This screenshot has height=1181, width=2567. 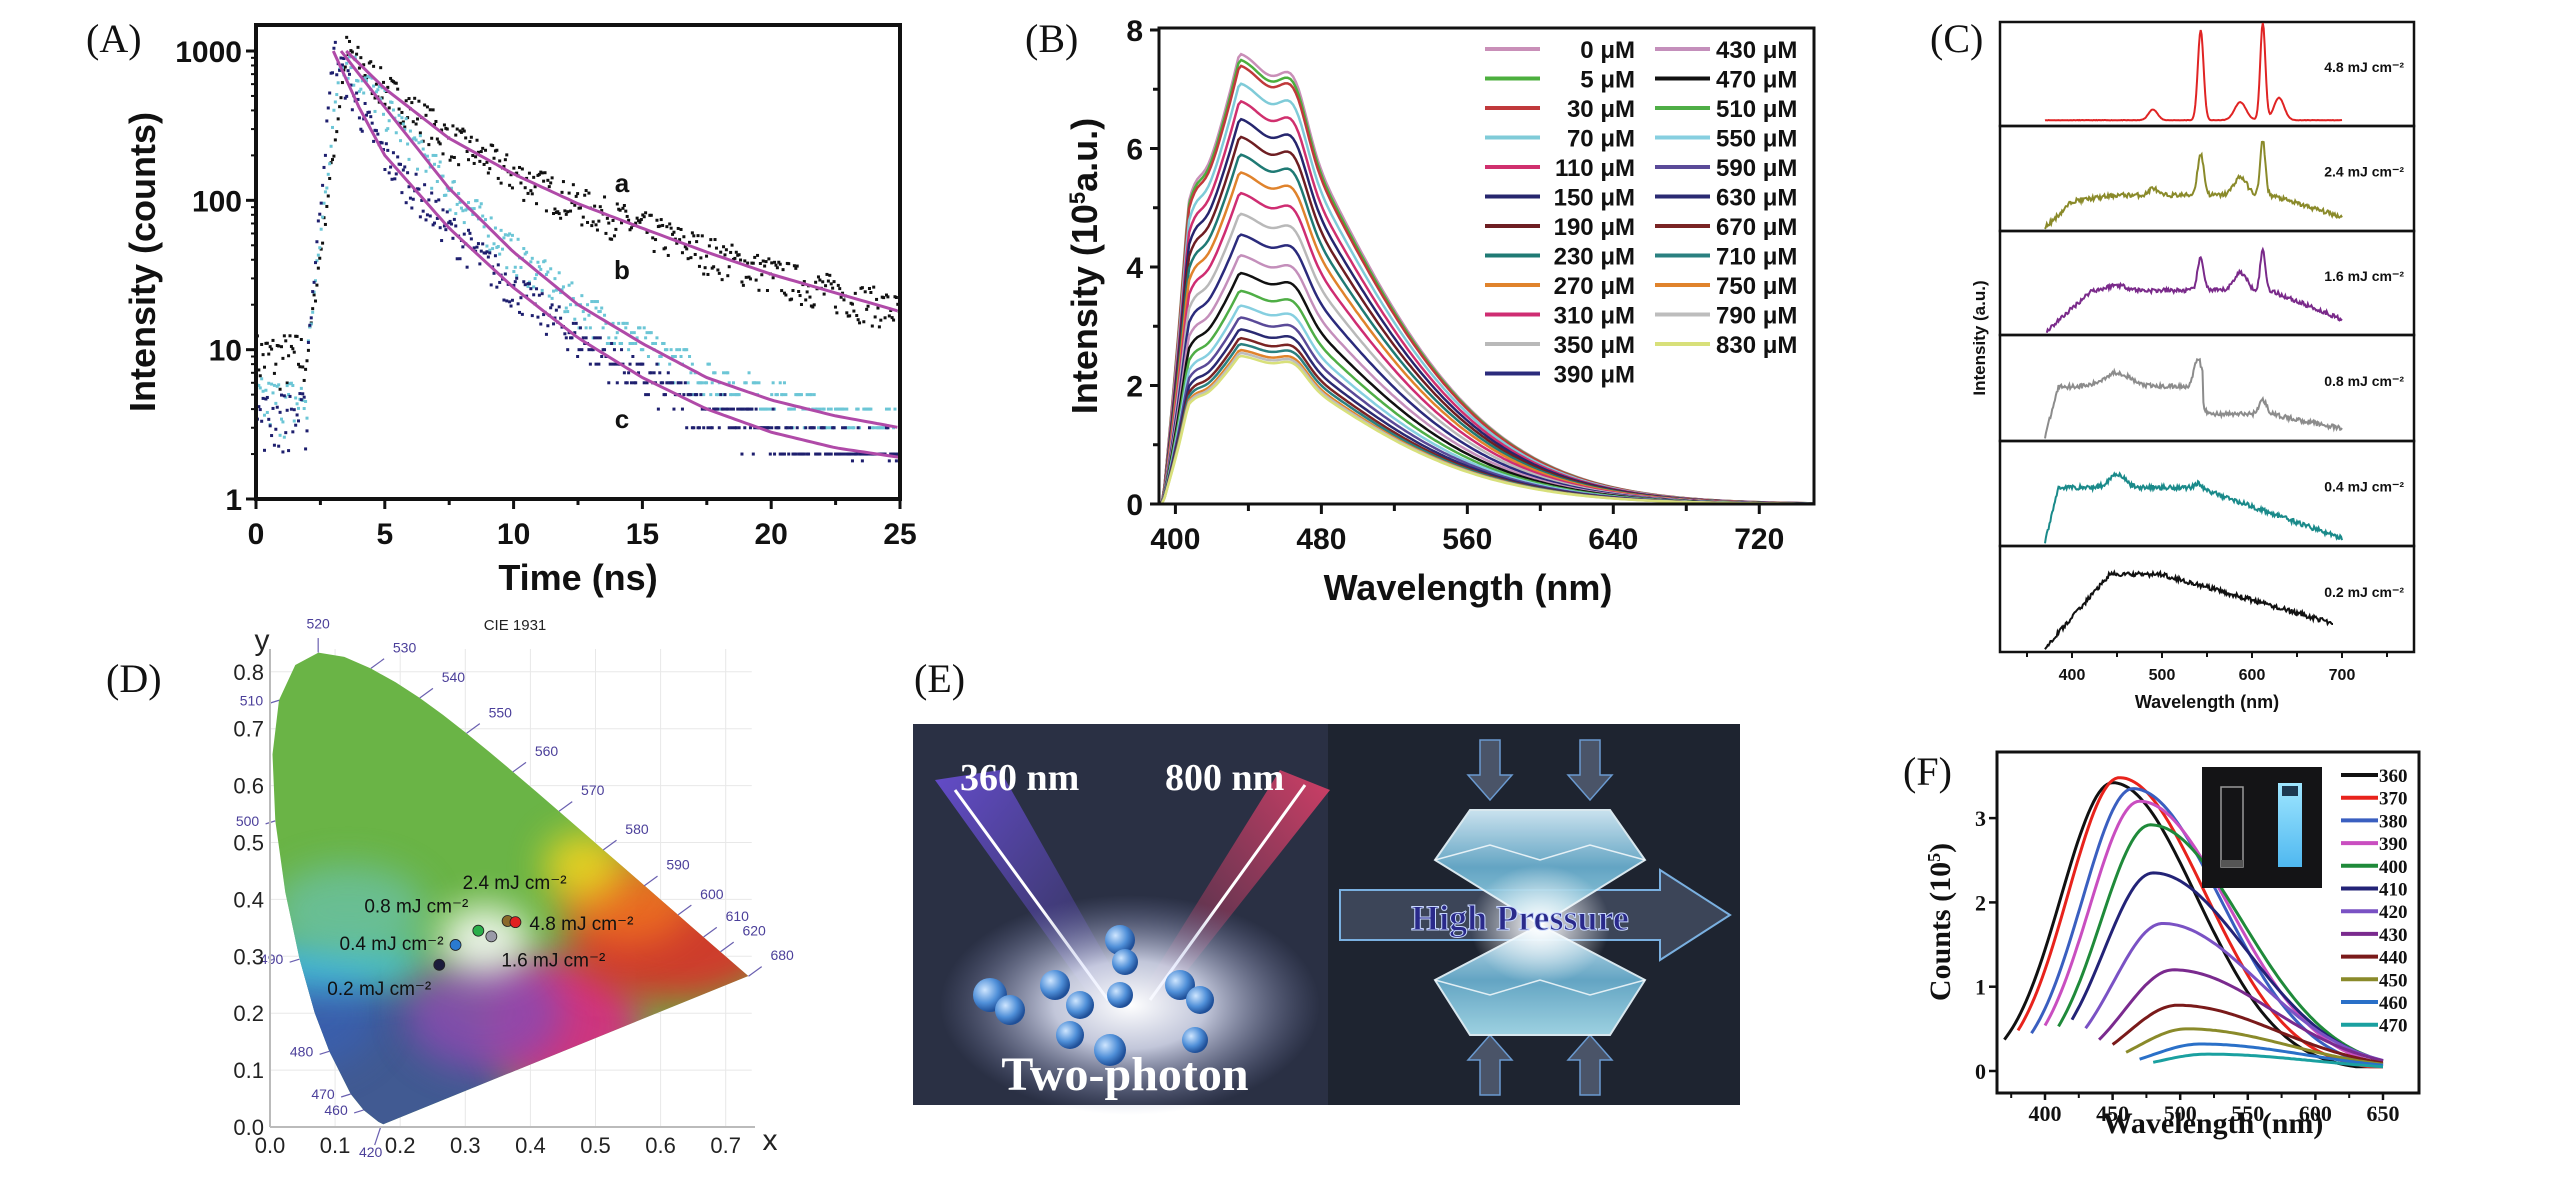 What do you see at coordinates (710, 932) in the screenshot?
I see `locus-tick` at bounding box center [710, 932].